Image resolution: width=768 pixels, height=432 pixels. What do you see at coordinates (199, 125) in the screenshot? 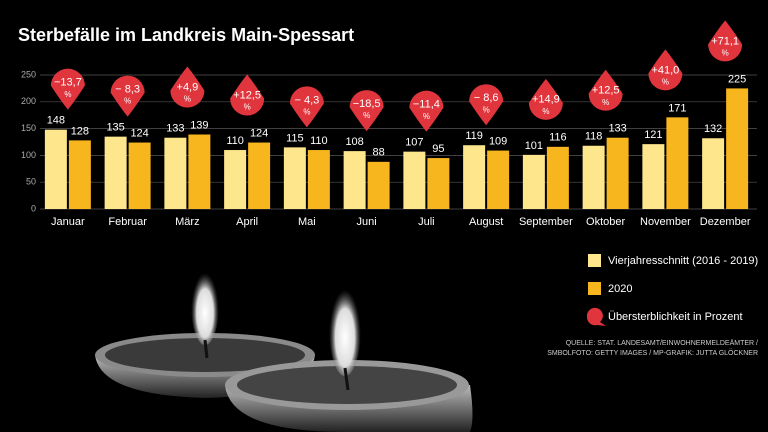
I see `value-label: 139` at bounding box center [199, 125].